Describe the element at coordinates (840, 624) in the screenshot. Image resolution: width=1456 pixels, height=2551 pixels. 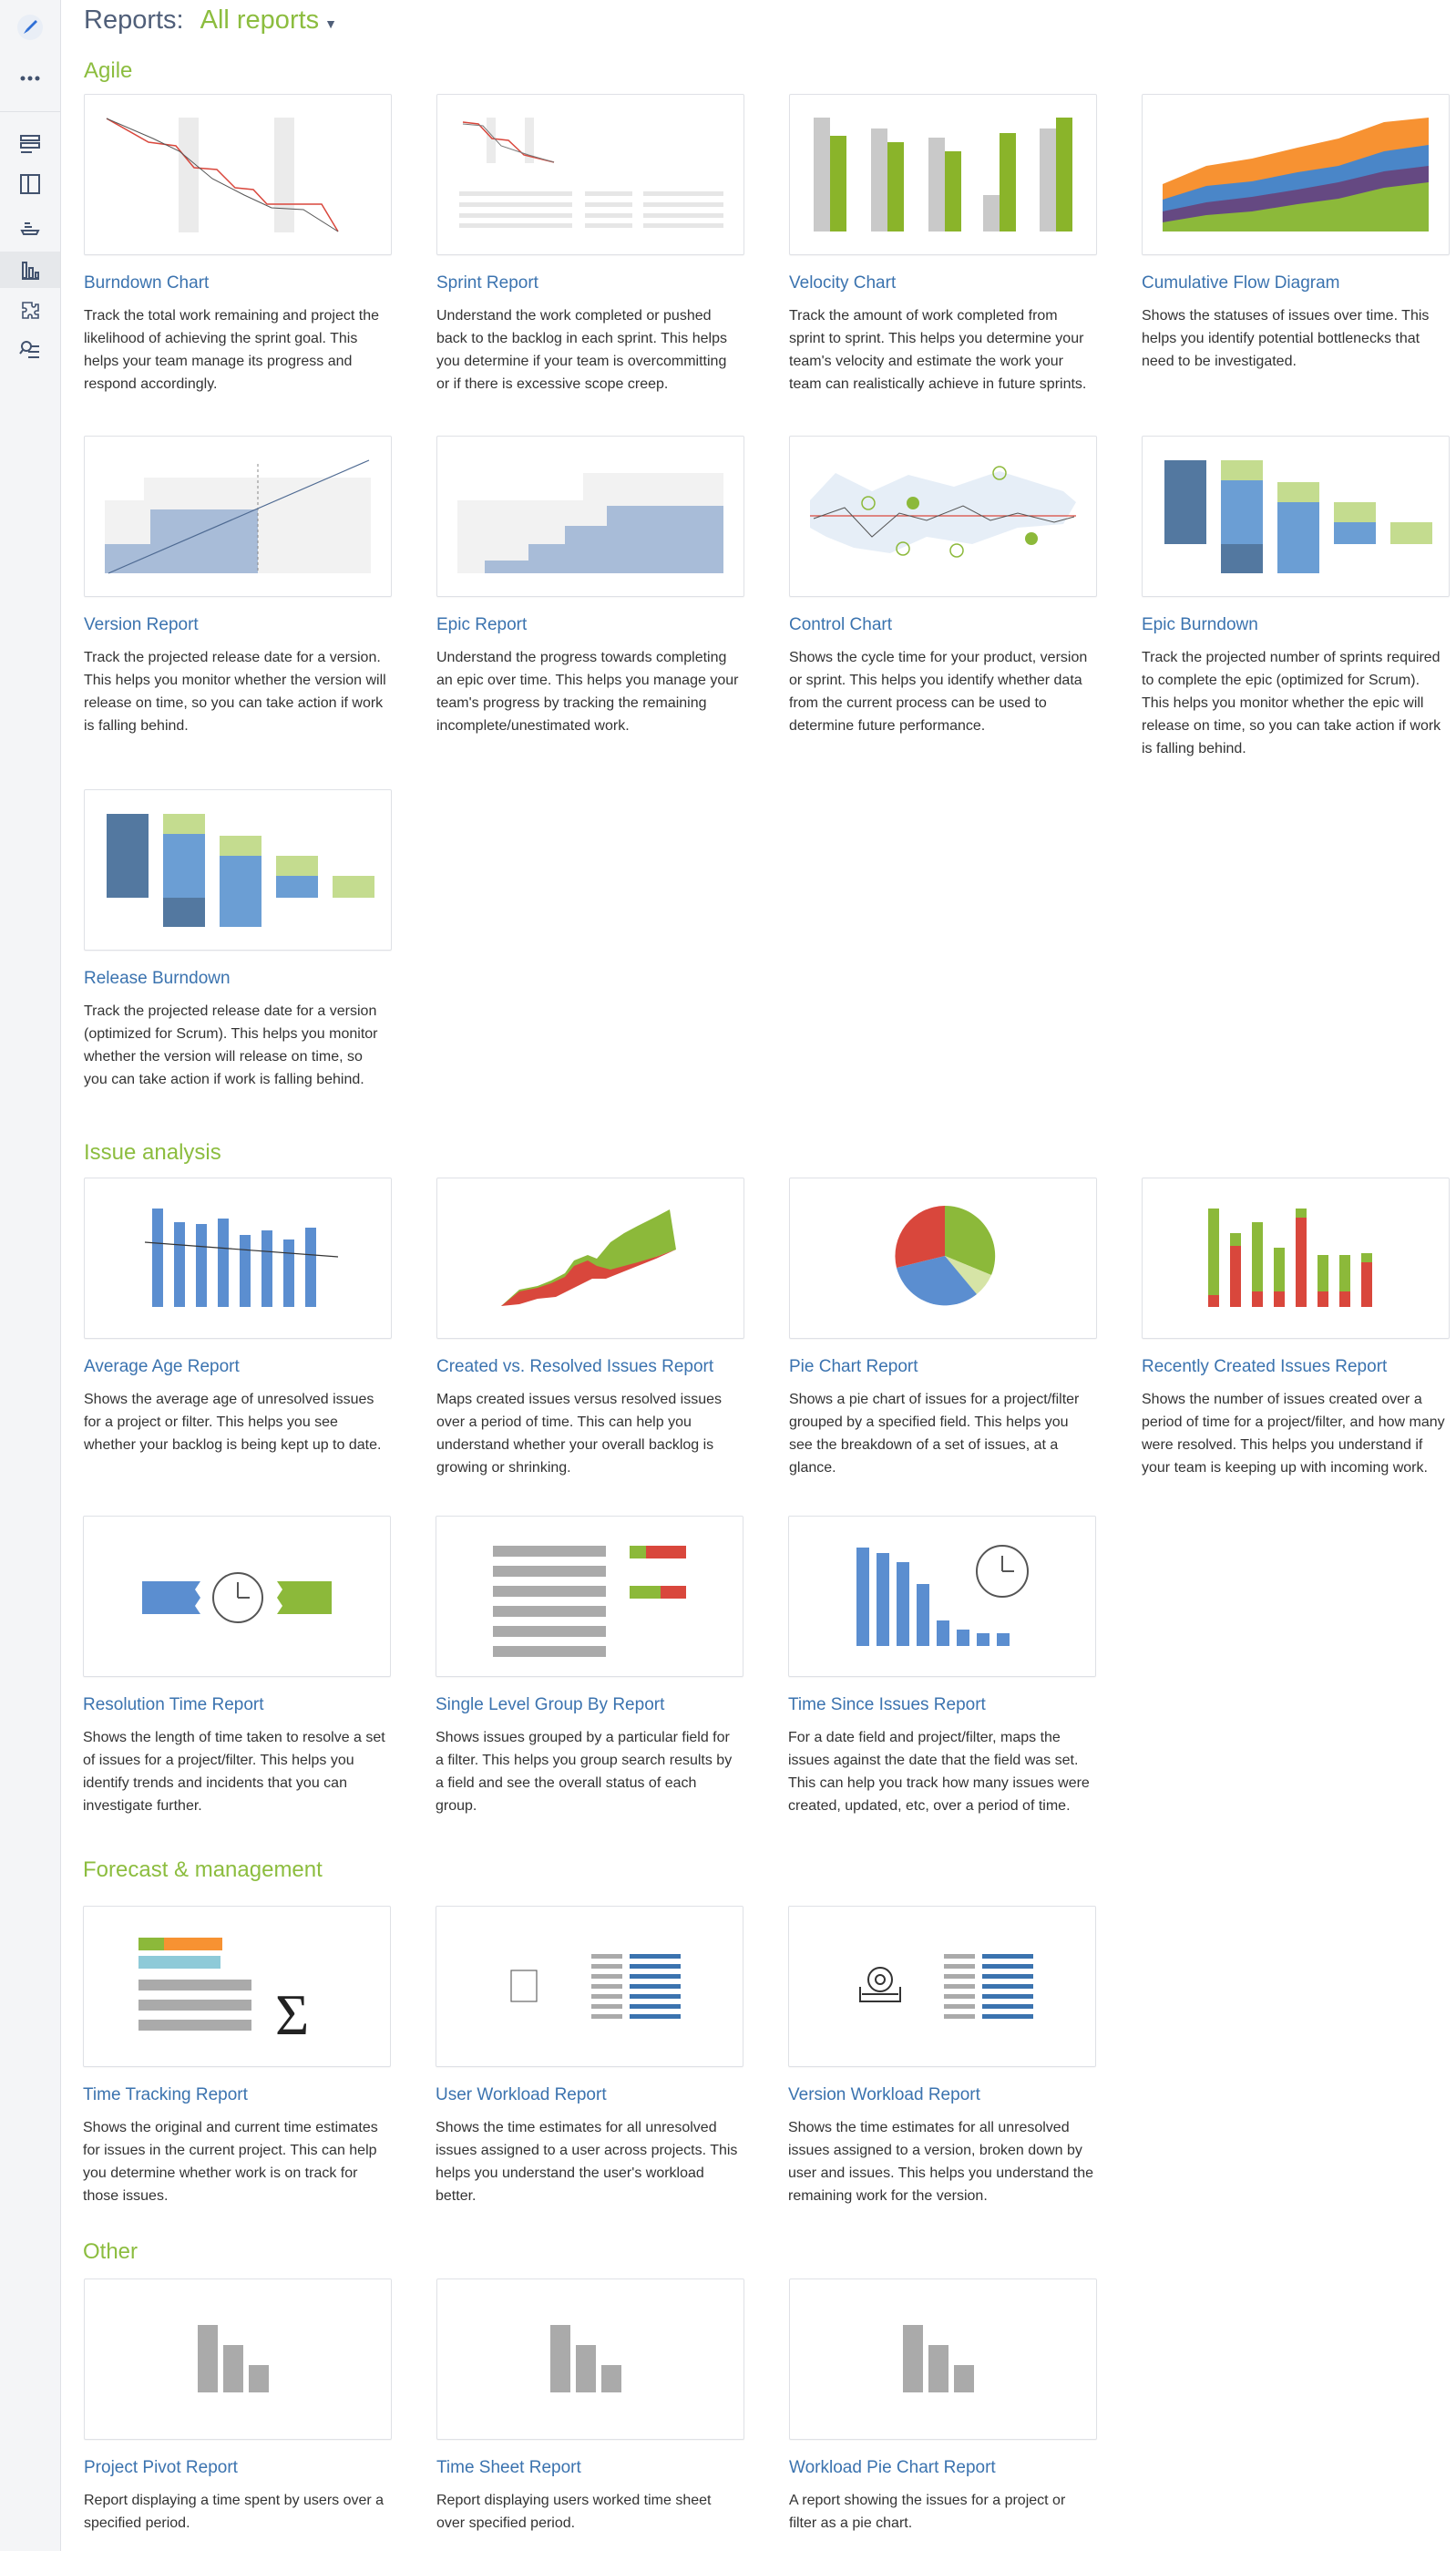
I see `report-link-control: Control Chart` at that location.